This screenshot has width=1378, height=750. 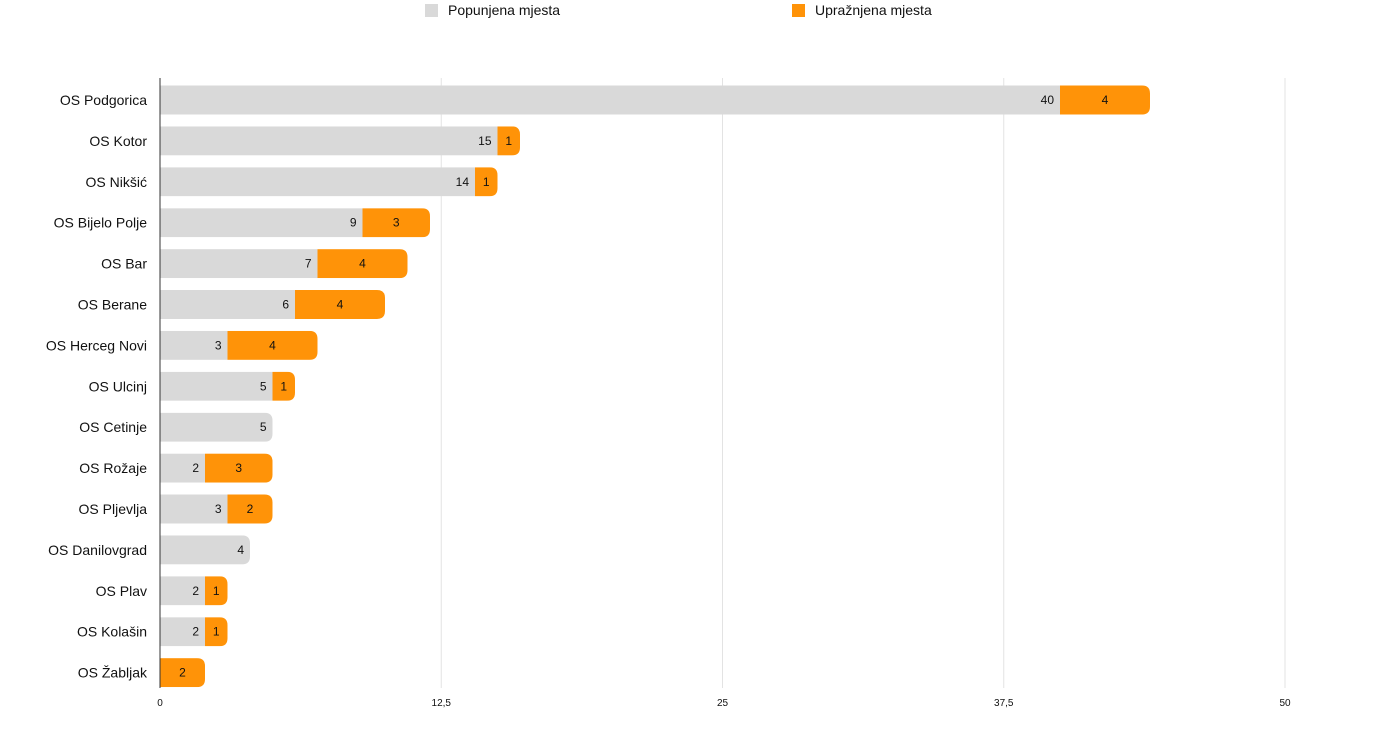 I want to click on legend-swatch-popunjena, so click(x=431, y=10).